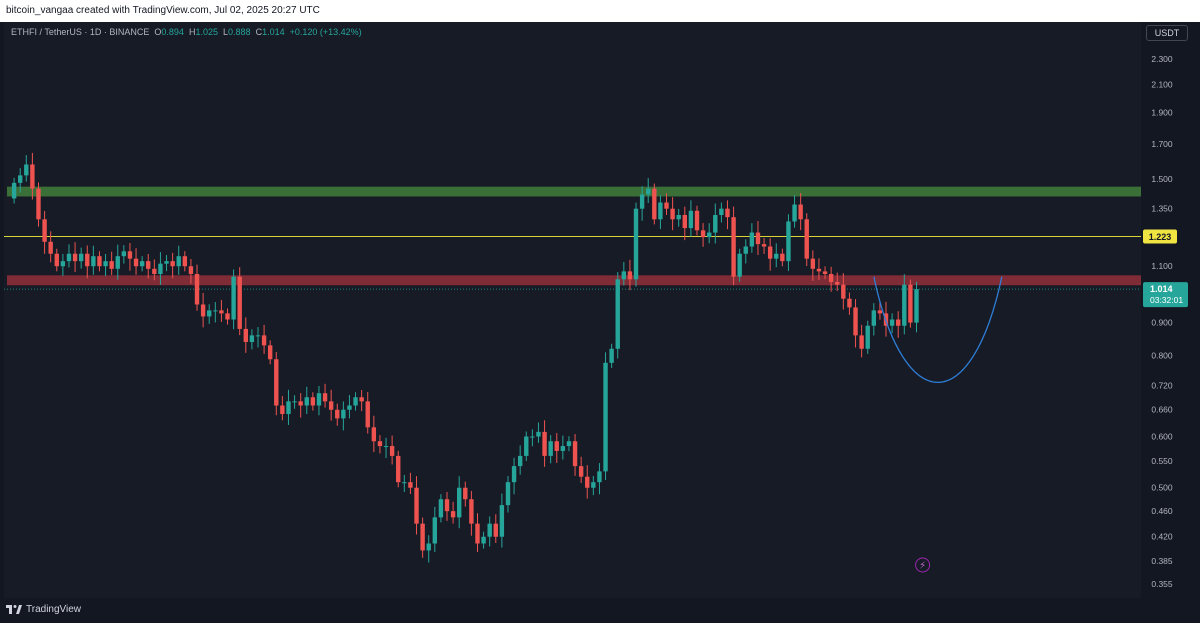 Image resolution: width=1200 pixels, height=623 pixels. I want to click on y-tick-label: 1.900, so click(1162, 113).